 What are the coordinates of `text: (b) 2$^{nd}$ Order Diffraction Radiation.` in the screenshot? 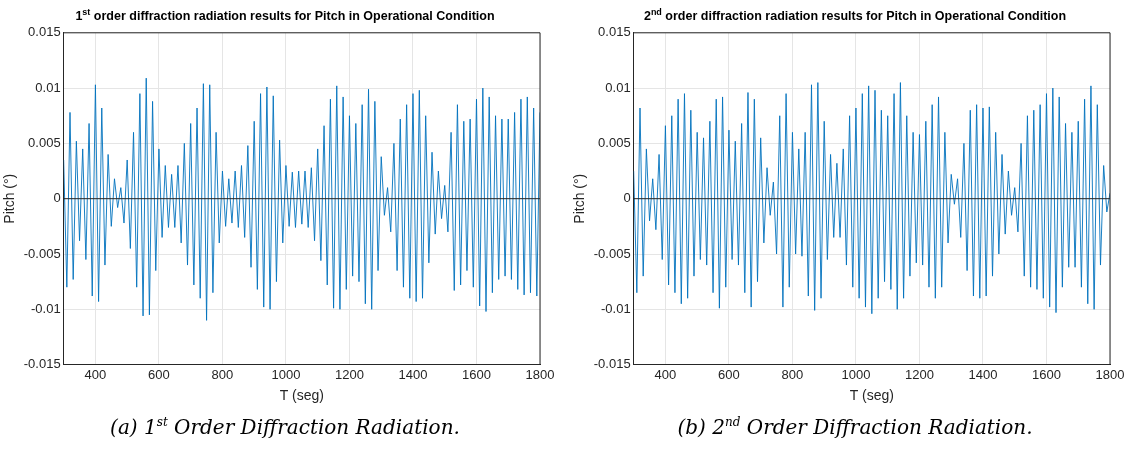 It's located at (855, 427).